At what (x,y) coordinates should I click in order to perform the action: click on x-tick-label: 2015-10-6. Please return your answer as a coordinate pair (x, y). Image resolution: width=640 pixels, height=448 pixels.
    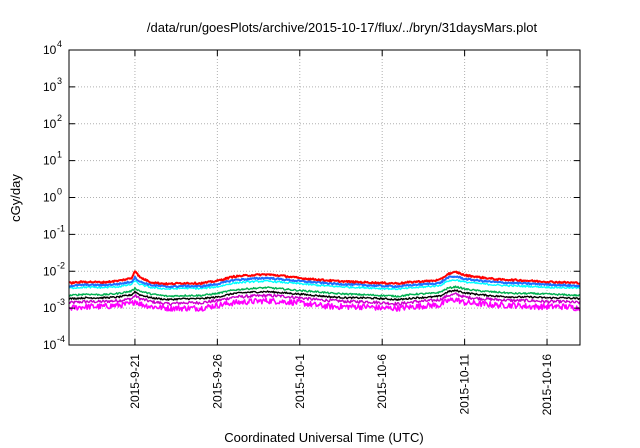
    Looking at the image, I should click on (382, 381).